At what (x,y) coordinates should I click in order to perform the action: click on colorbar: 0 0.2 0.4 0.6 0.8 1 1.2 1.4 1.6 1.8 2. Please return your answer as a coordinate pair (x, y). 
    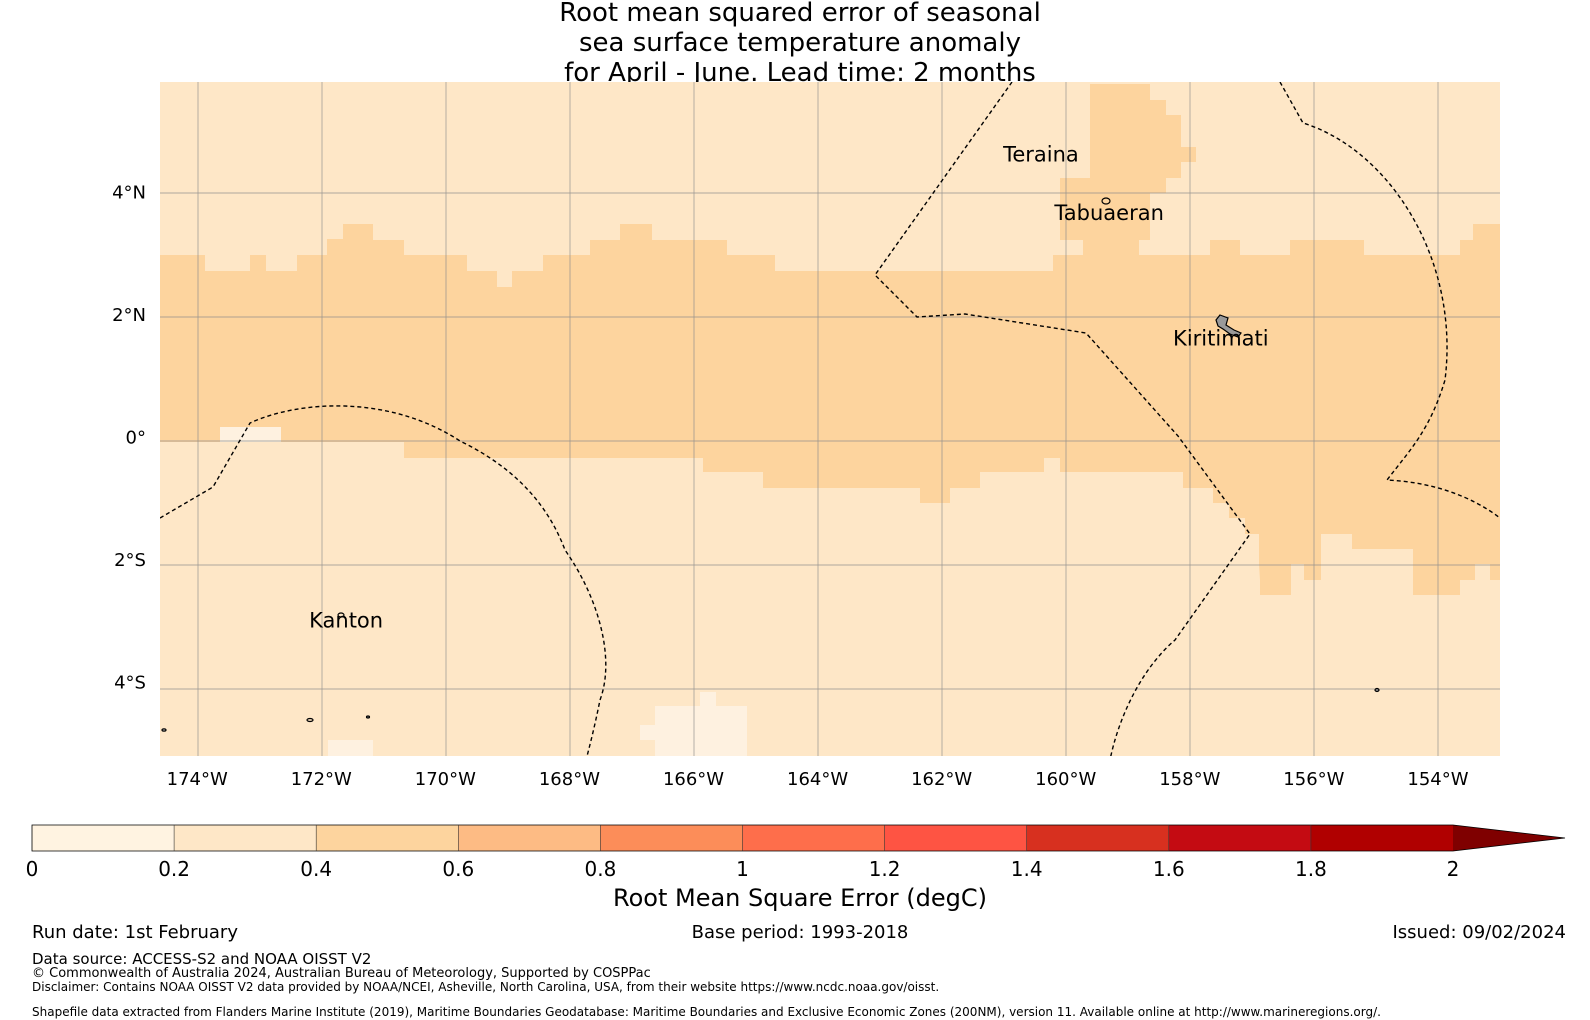
    Looking at the image, I should click on (796, 852).